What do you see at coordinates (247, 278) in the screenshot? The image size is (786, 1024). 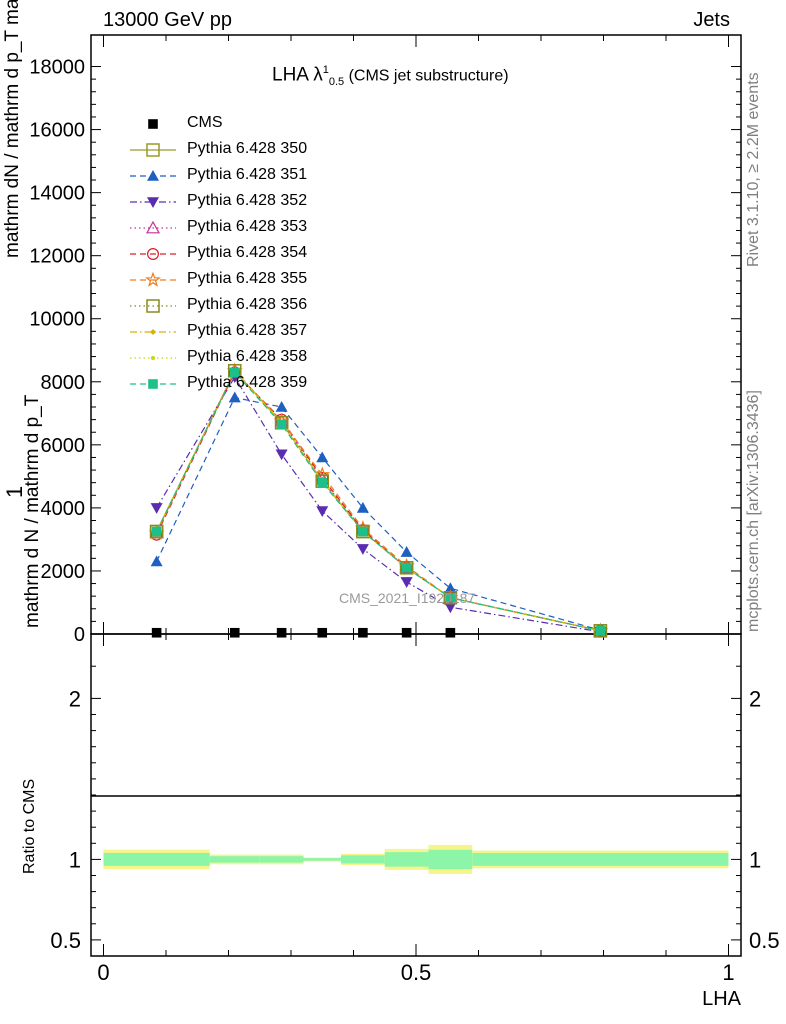 I see `legend-label: Pythia 6.428 355` at bounding box center [247, 278].